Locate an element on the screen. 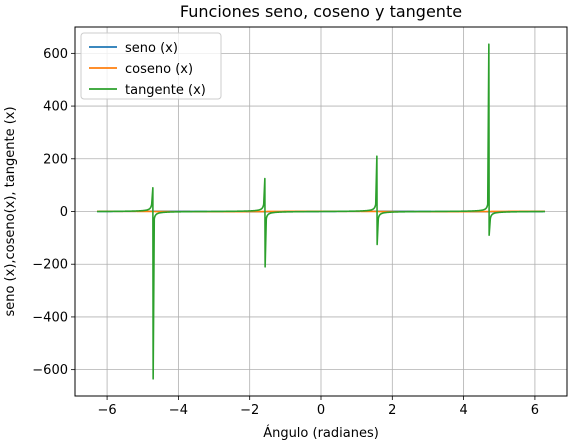 The height and width of the screenshot is (444, 573). x-tick-label: 6 is located at coordinates (535, 410).